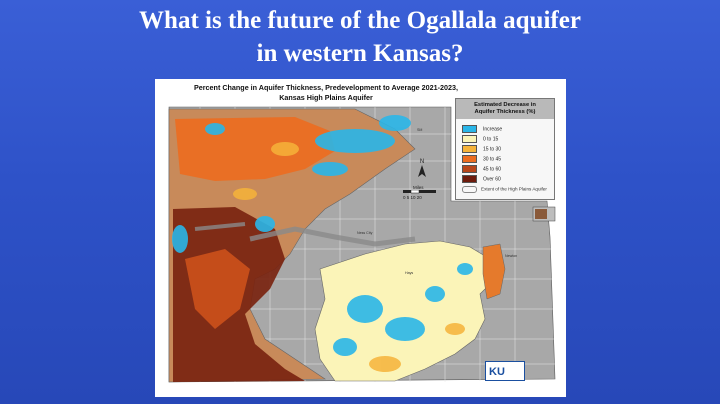 The image size is (720, 404). Describe the element at coordinates (480, 139) in the screenshot. I see `legend-item-0-15: 0 to 15` at that location.